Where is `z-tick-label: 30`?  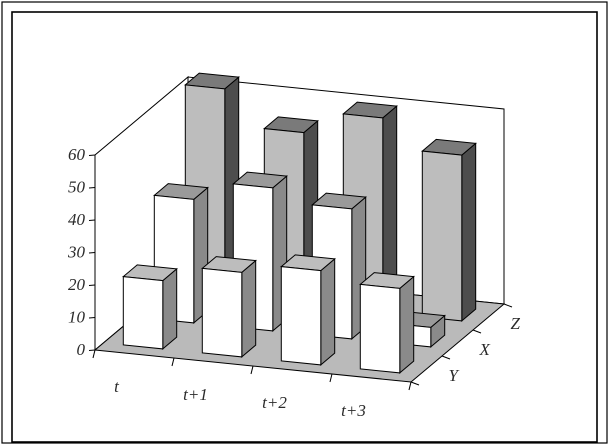
z-tick-label: 30 is located at coordinates (76, 252).